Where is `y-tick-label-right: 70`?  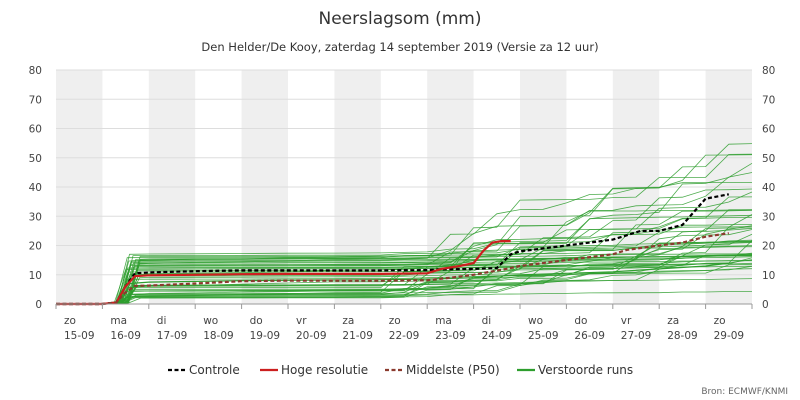 y-tick-label-right: 70 is located at coordinates (768, 100).